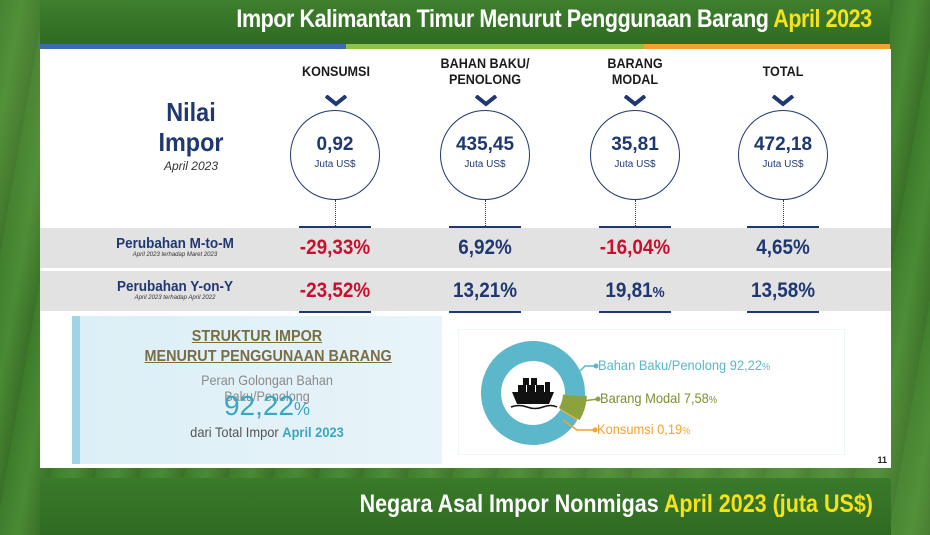  I want to click on col-head-line1: TOTAL, so click(783, 71).